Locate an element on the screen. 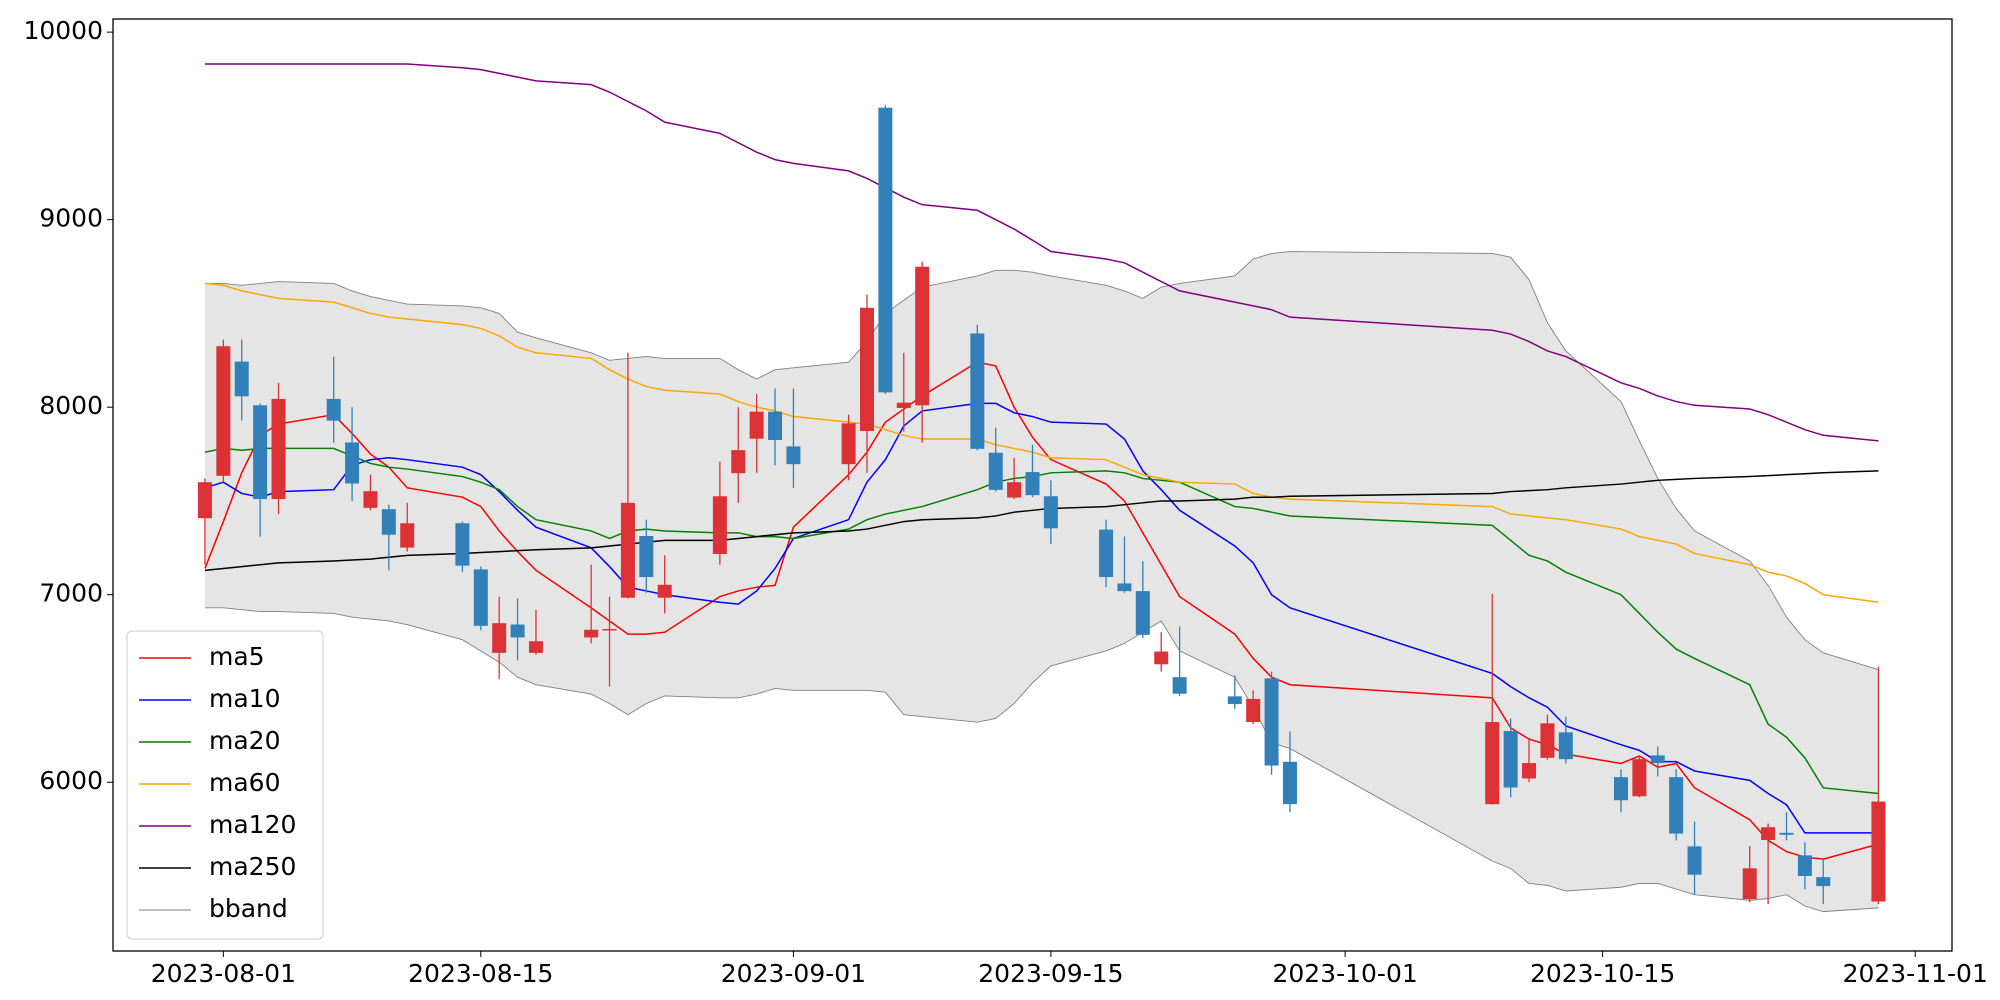 Image resolution: width=2000 pixels, height=1000 pixels. legend: ma5 ma10 ma20 ma60 ma120 ma250 bband is located at coordinates (225, 785).